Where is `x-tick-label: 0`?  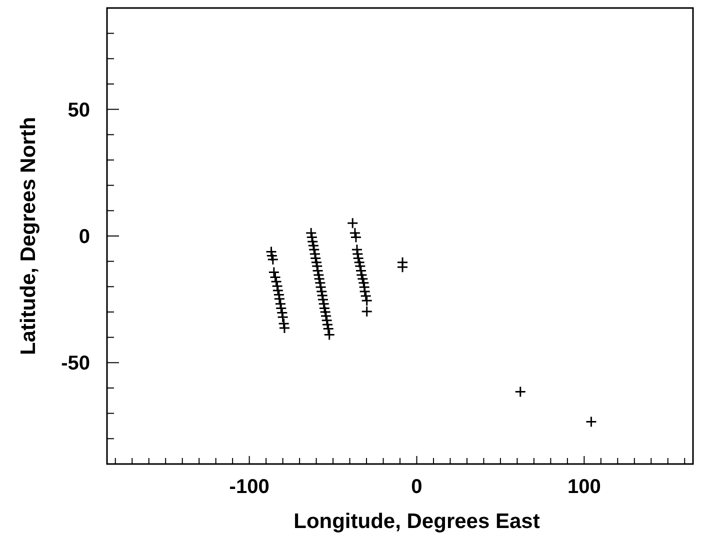 x-tick-label: 0 is located at coordinates (416, 487).